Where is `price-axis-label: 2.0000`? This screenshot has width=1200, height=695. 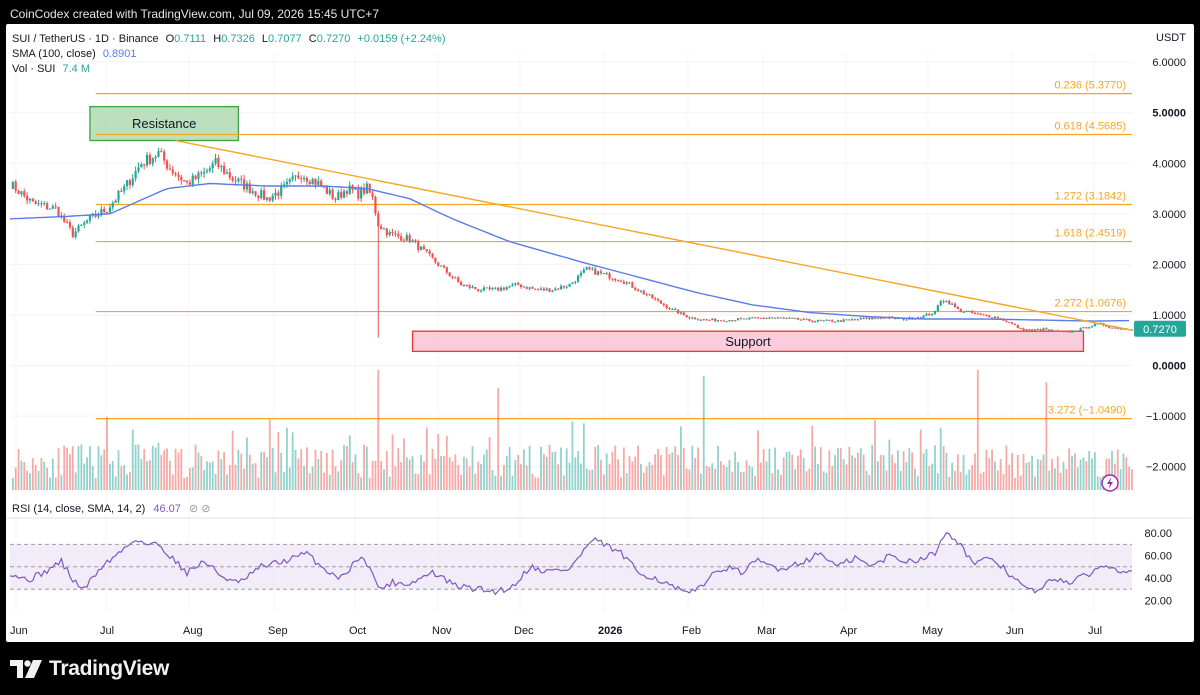
price-axis-label: 2.0000 is located at coordinates (1169, 265).